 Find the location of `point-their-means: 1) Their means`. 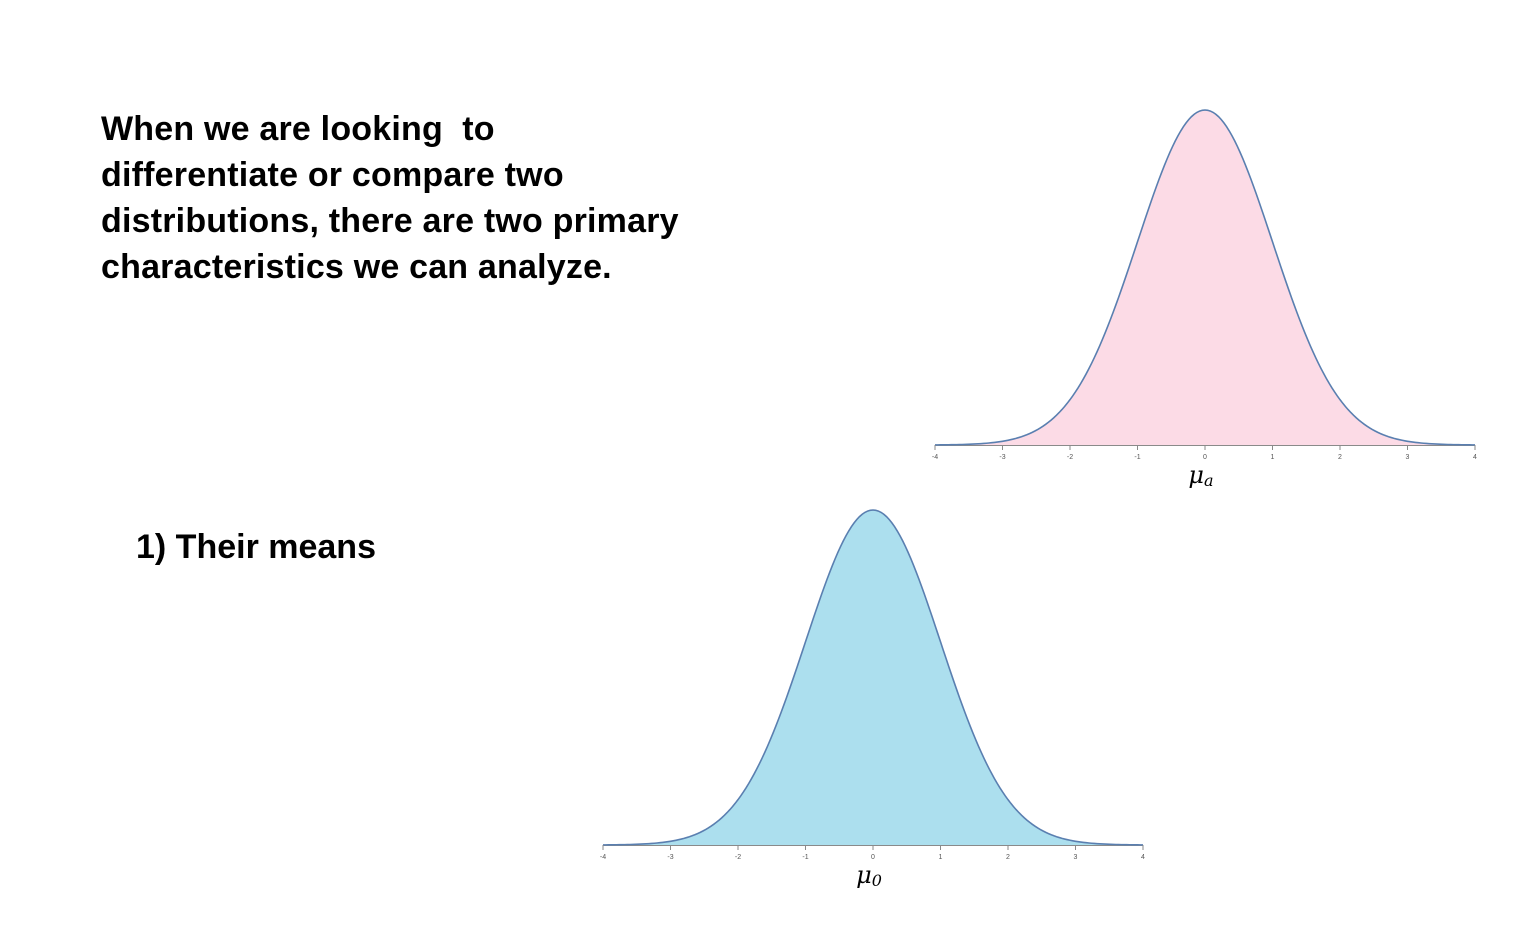

point-their-means: 1) Their means is located at coordinates (256, 547).